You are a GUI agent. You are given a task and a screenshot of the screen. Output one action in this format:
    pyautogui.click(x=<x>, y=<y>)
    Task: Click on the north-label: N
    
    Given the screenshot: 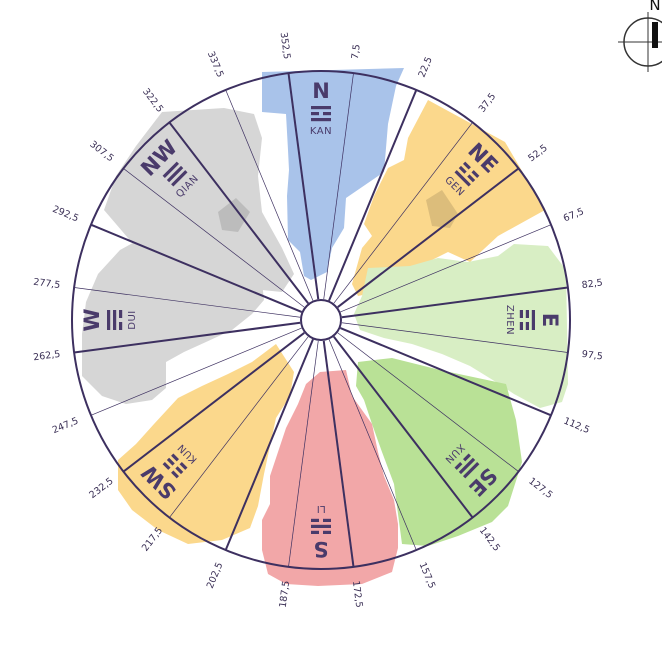 What is the action you would take?
    pyautogui.click(x=654, y=7)
    